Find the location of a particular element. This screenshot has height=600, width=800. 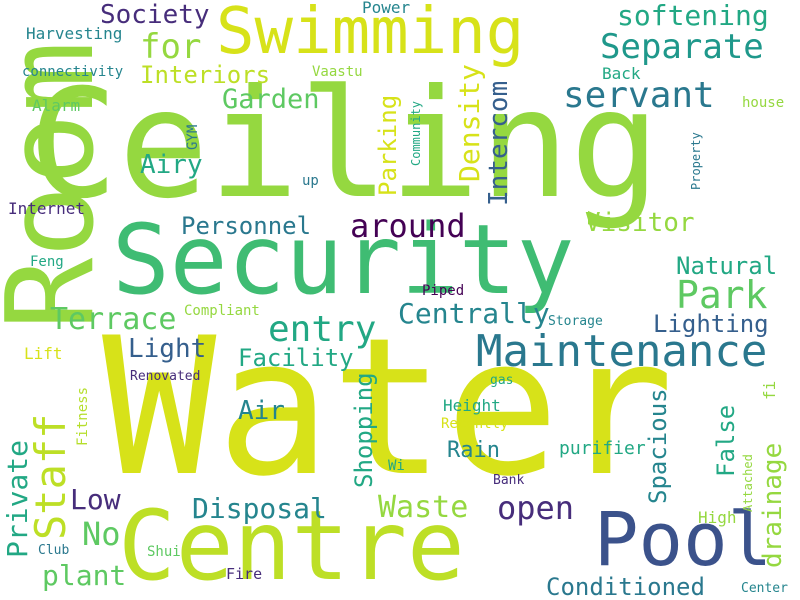

word-interiors: Interiors is located at coordinates (205, 75).